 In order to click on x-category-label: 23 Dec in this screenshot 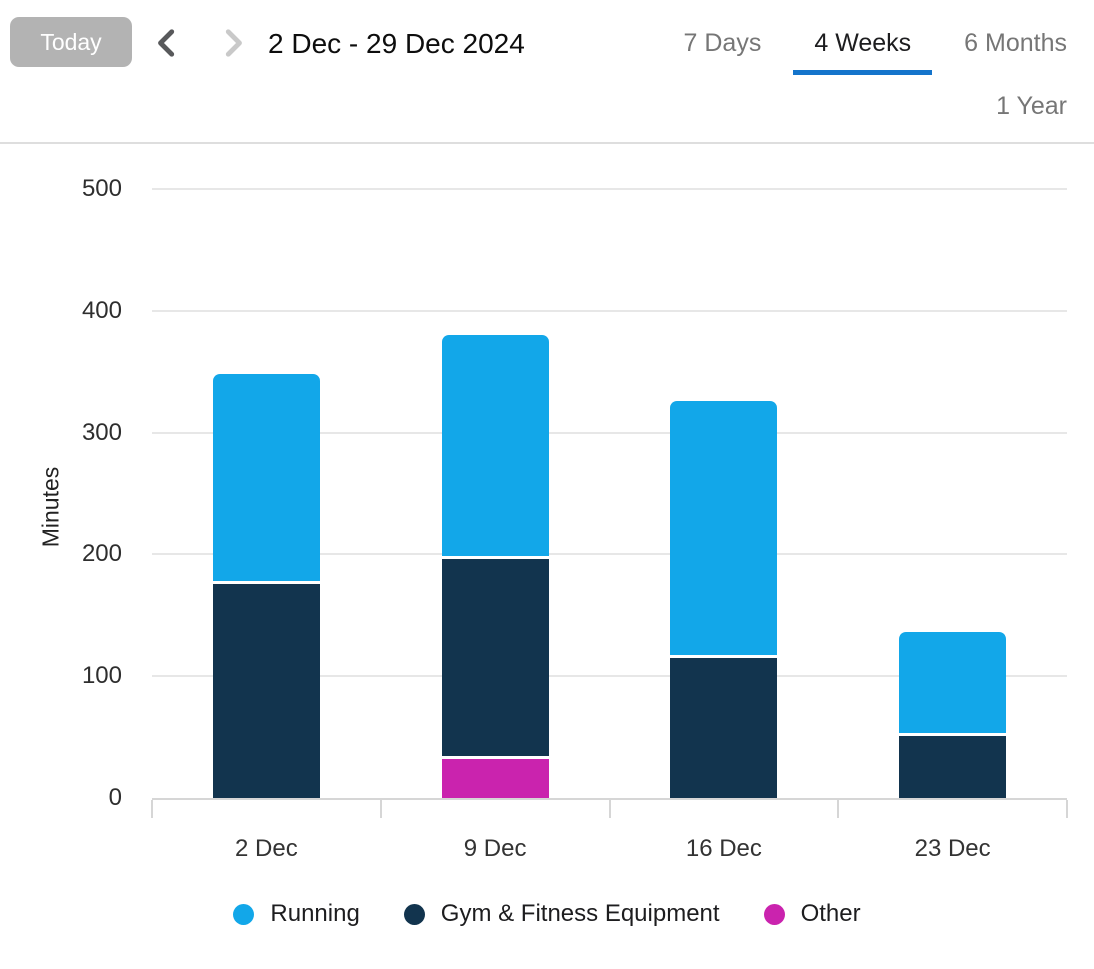, I will do `click(952, 848)`.